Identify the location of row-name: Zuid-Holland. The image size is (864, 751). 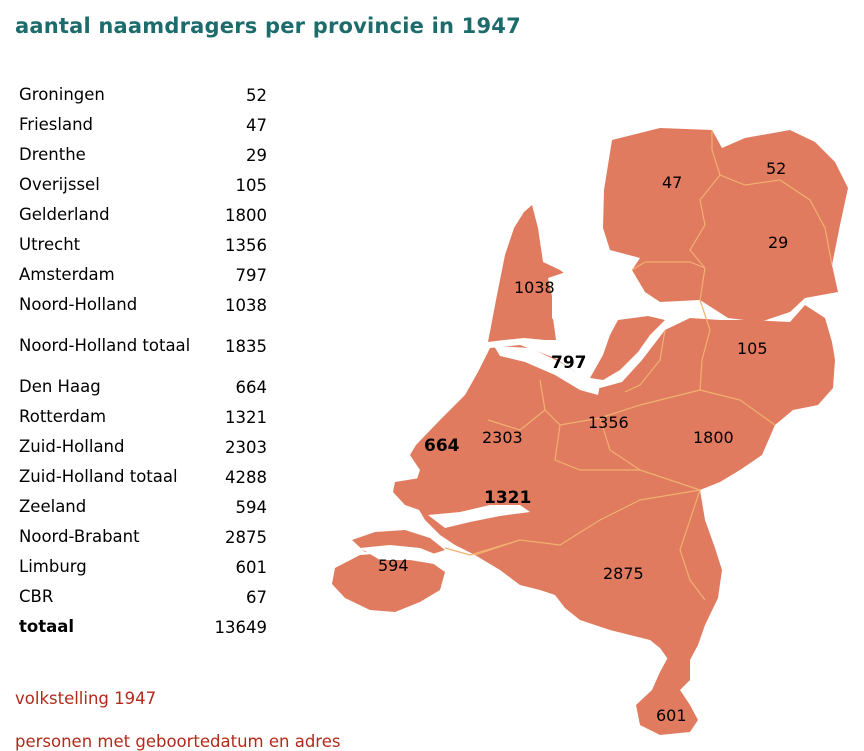
(72, 446).